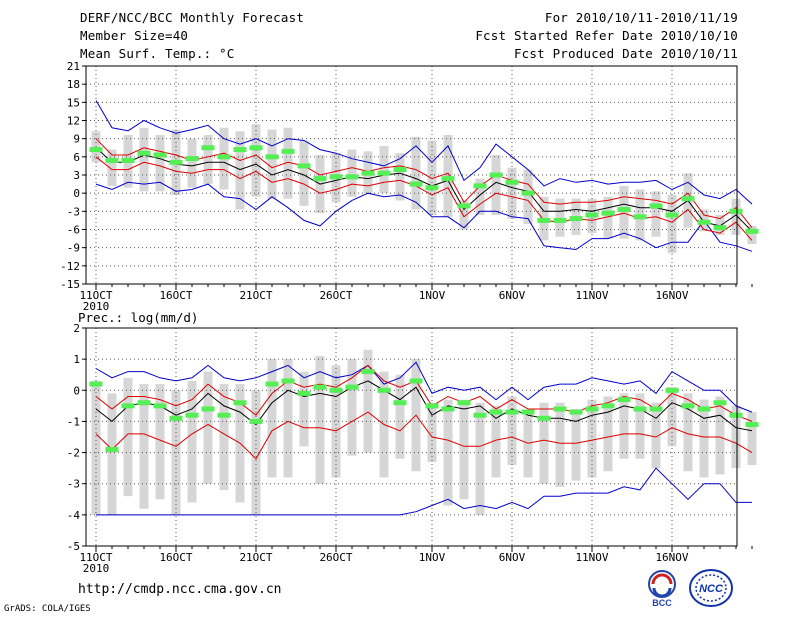 The width and height of the screenshot is (800, 618). What do you see at coordinates (95, 557) in the screenshot?
I see `prec-x-tick-label: 11OCT` at bounding box center [95, 557].